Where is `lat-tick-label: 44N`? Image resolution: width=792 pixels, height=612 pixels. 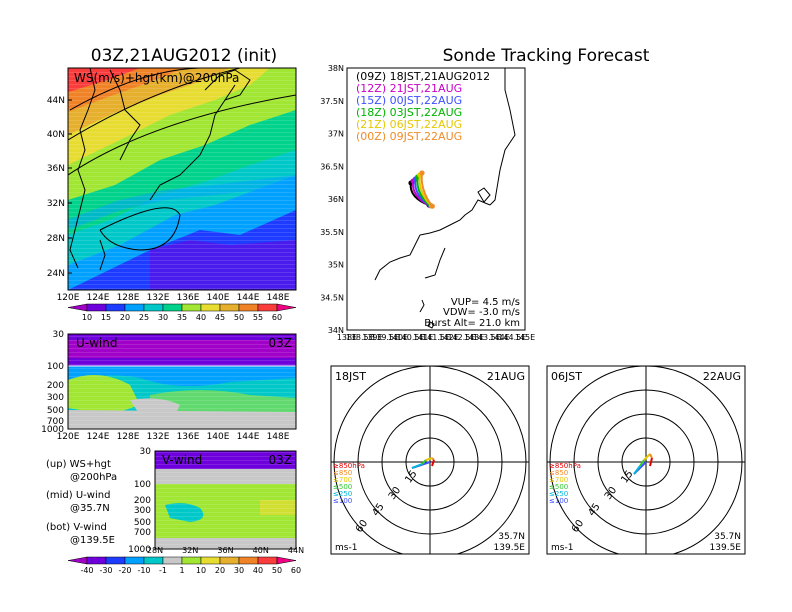 lat-tick-label: 44N is located at coordinates (296, 550).